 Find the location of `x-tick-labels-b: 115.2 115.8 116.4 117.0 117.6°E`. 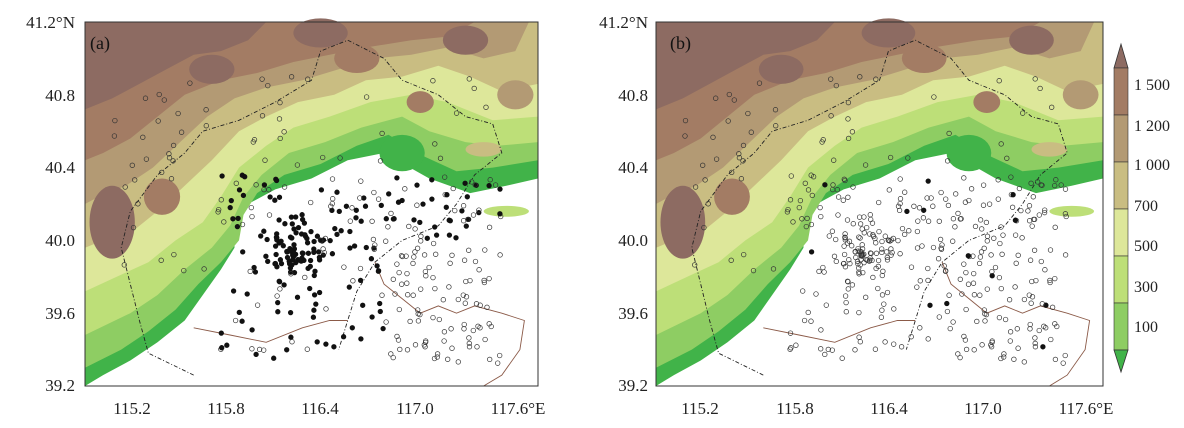

x-tick-labels-b: 115.2 115.8 116.4 117.0 117.6°E is located at coordinates (897, 408).